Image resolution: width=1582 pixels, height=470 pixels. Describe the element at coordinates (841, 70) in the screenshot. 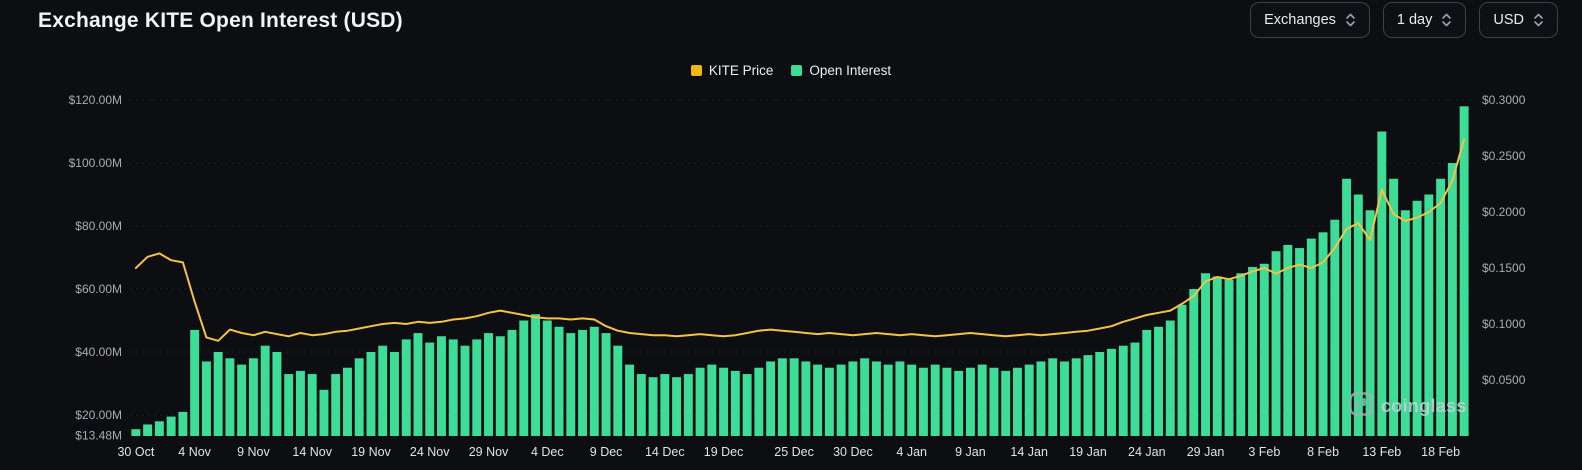

I see `legend-item-open-interest: Open Interest` at that location.